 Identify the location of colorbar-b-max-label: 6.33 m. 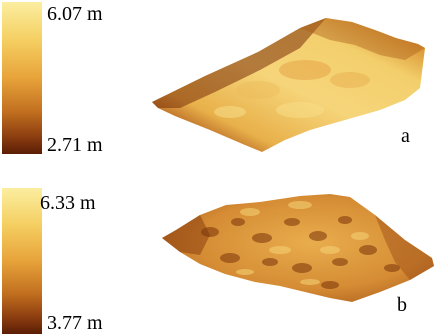
(68, 203).